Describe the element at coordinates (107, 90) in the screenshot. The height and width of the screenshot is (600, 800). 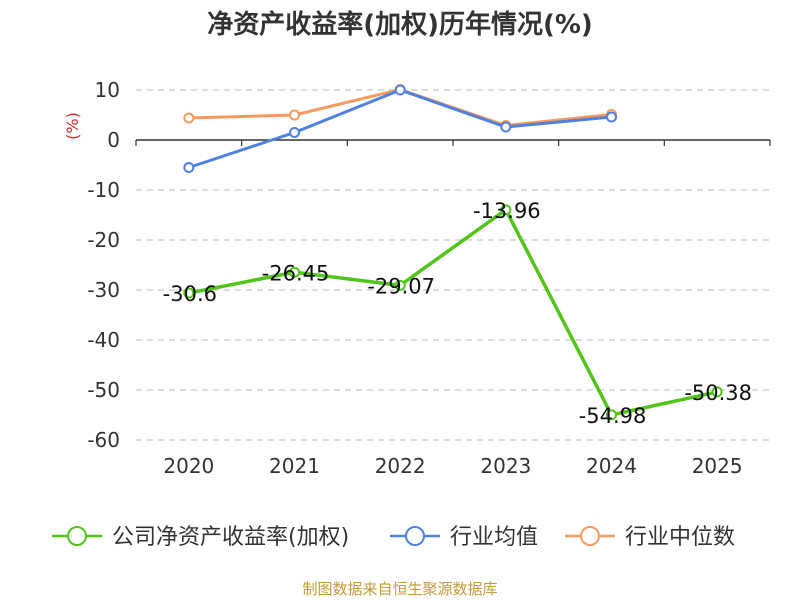
I see `y-tick-label: 10` at that location.